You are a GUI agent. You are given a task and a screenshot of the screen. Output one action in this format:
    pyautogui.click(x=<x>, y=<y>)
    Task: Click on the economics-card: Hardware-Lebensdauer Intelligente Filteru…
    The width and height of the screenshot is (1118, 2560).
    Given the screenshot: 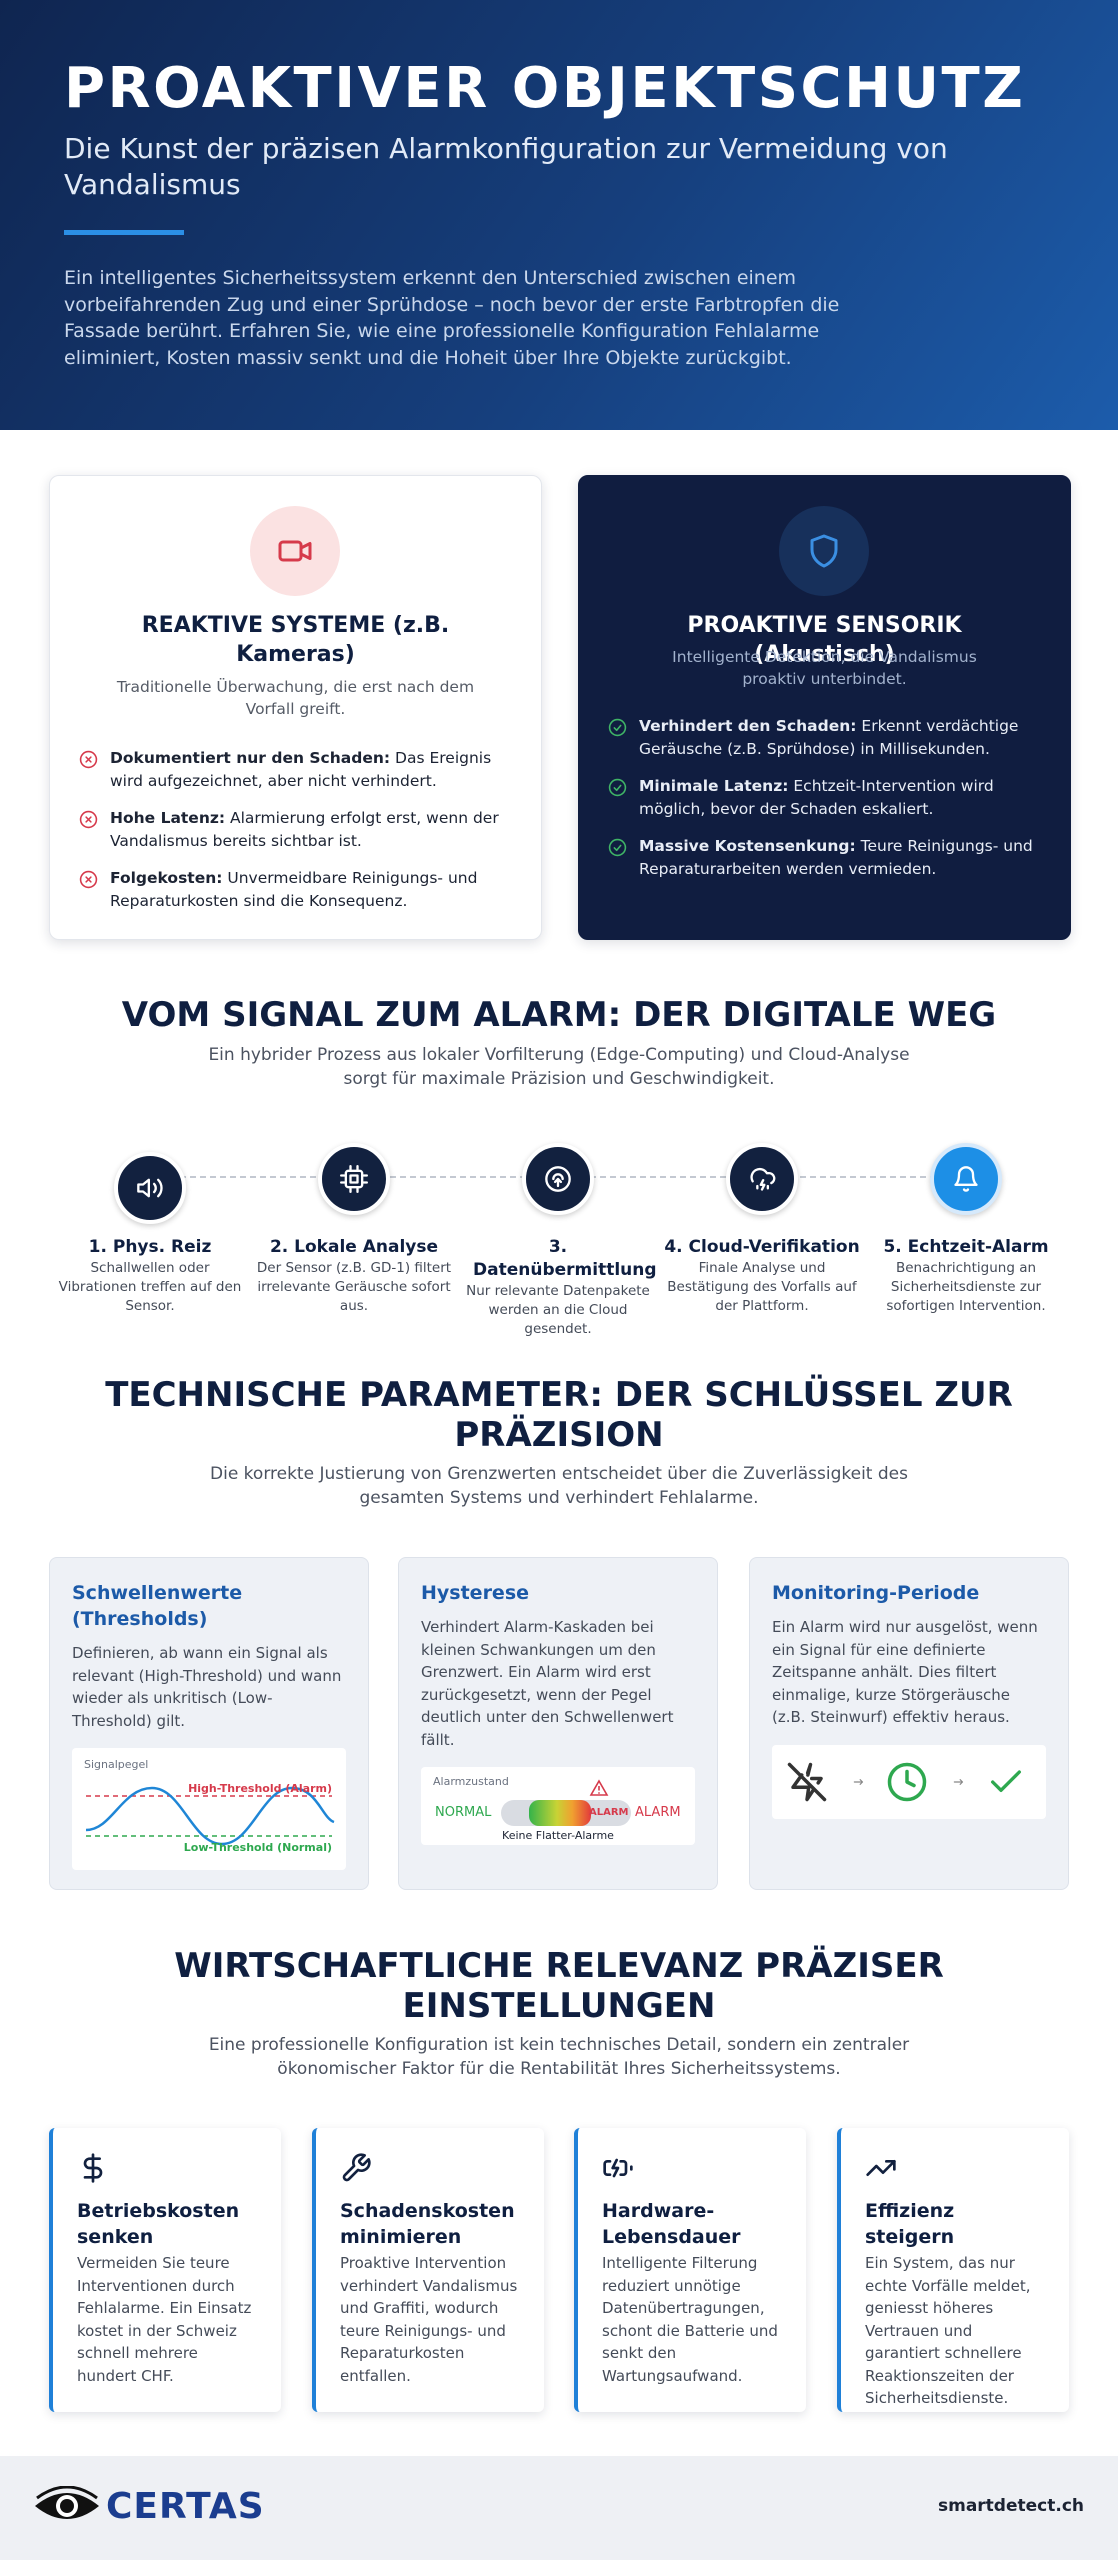 What is the action you would take?
    pyautogui.click(x=690, y=2270)
    